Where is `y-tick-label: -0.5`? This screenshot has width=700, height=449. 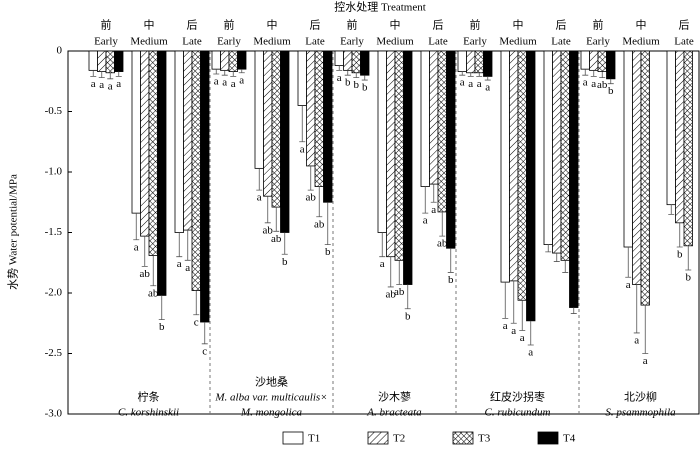
y-tick-label: -0.5 is located at coordinates (54, 111).